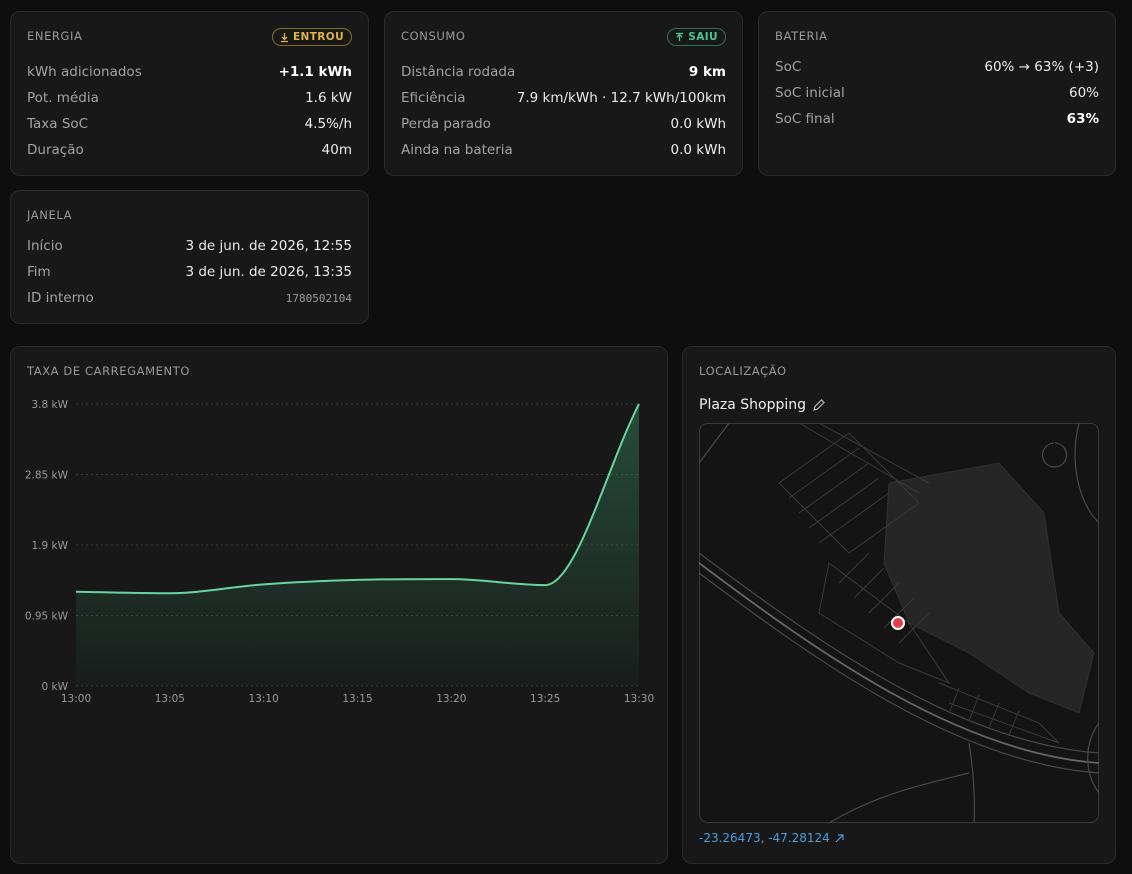  I want to click on value: 9 km, so click(707, 72).